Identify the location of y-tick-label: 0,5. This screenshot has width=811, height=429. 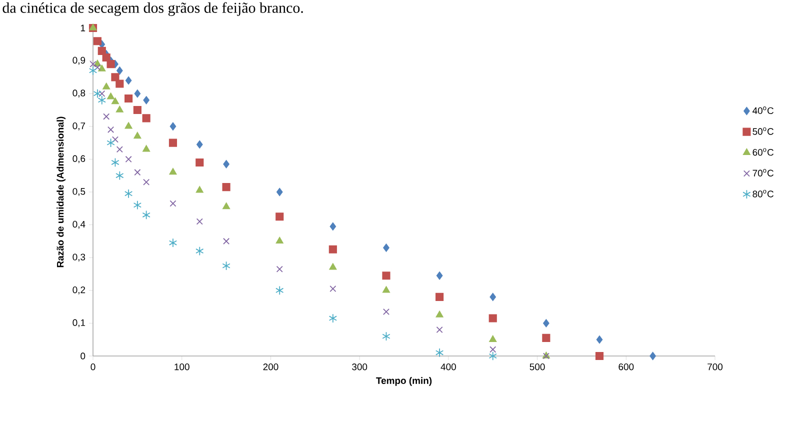
(79, 192).